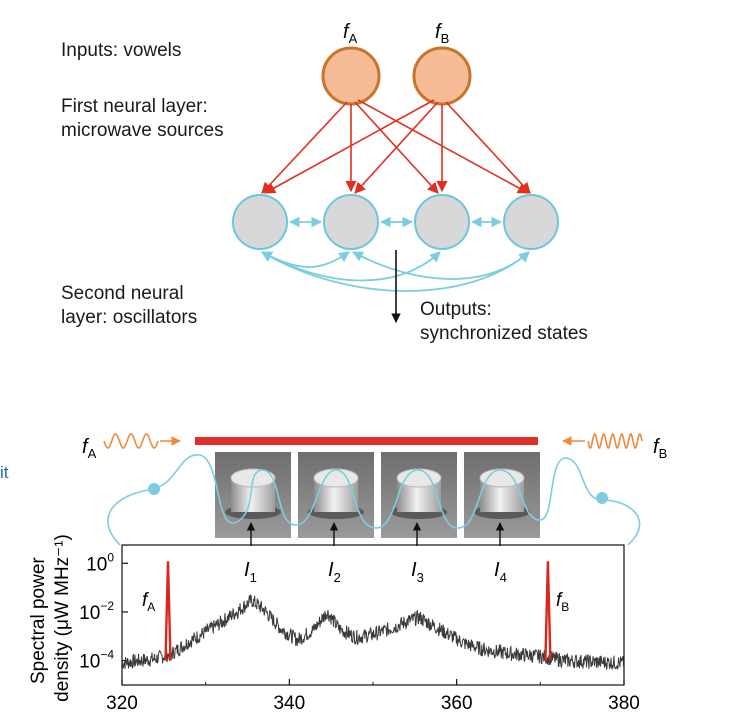  I want to click on current-label-4: I4, so click(500, 572).